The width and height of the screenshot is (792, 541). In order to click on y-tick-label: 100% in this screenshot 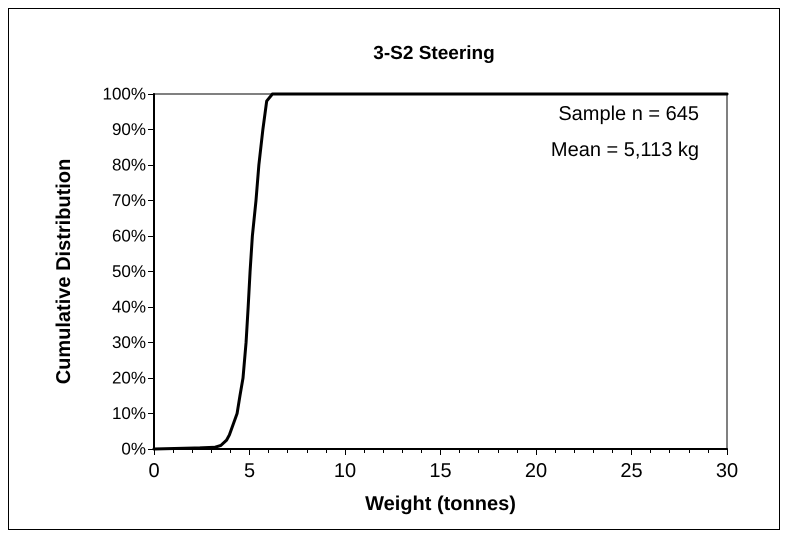, I will do `click(124, 94)`.